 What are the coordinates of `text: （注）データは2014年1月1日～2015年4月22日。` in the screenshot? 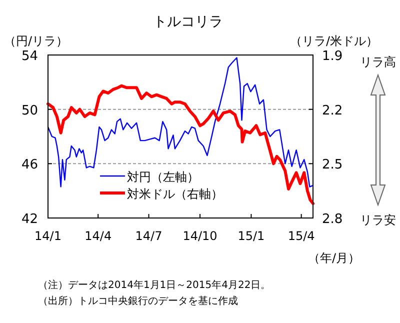 It's located at (154, 285).